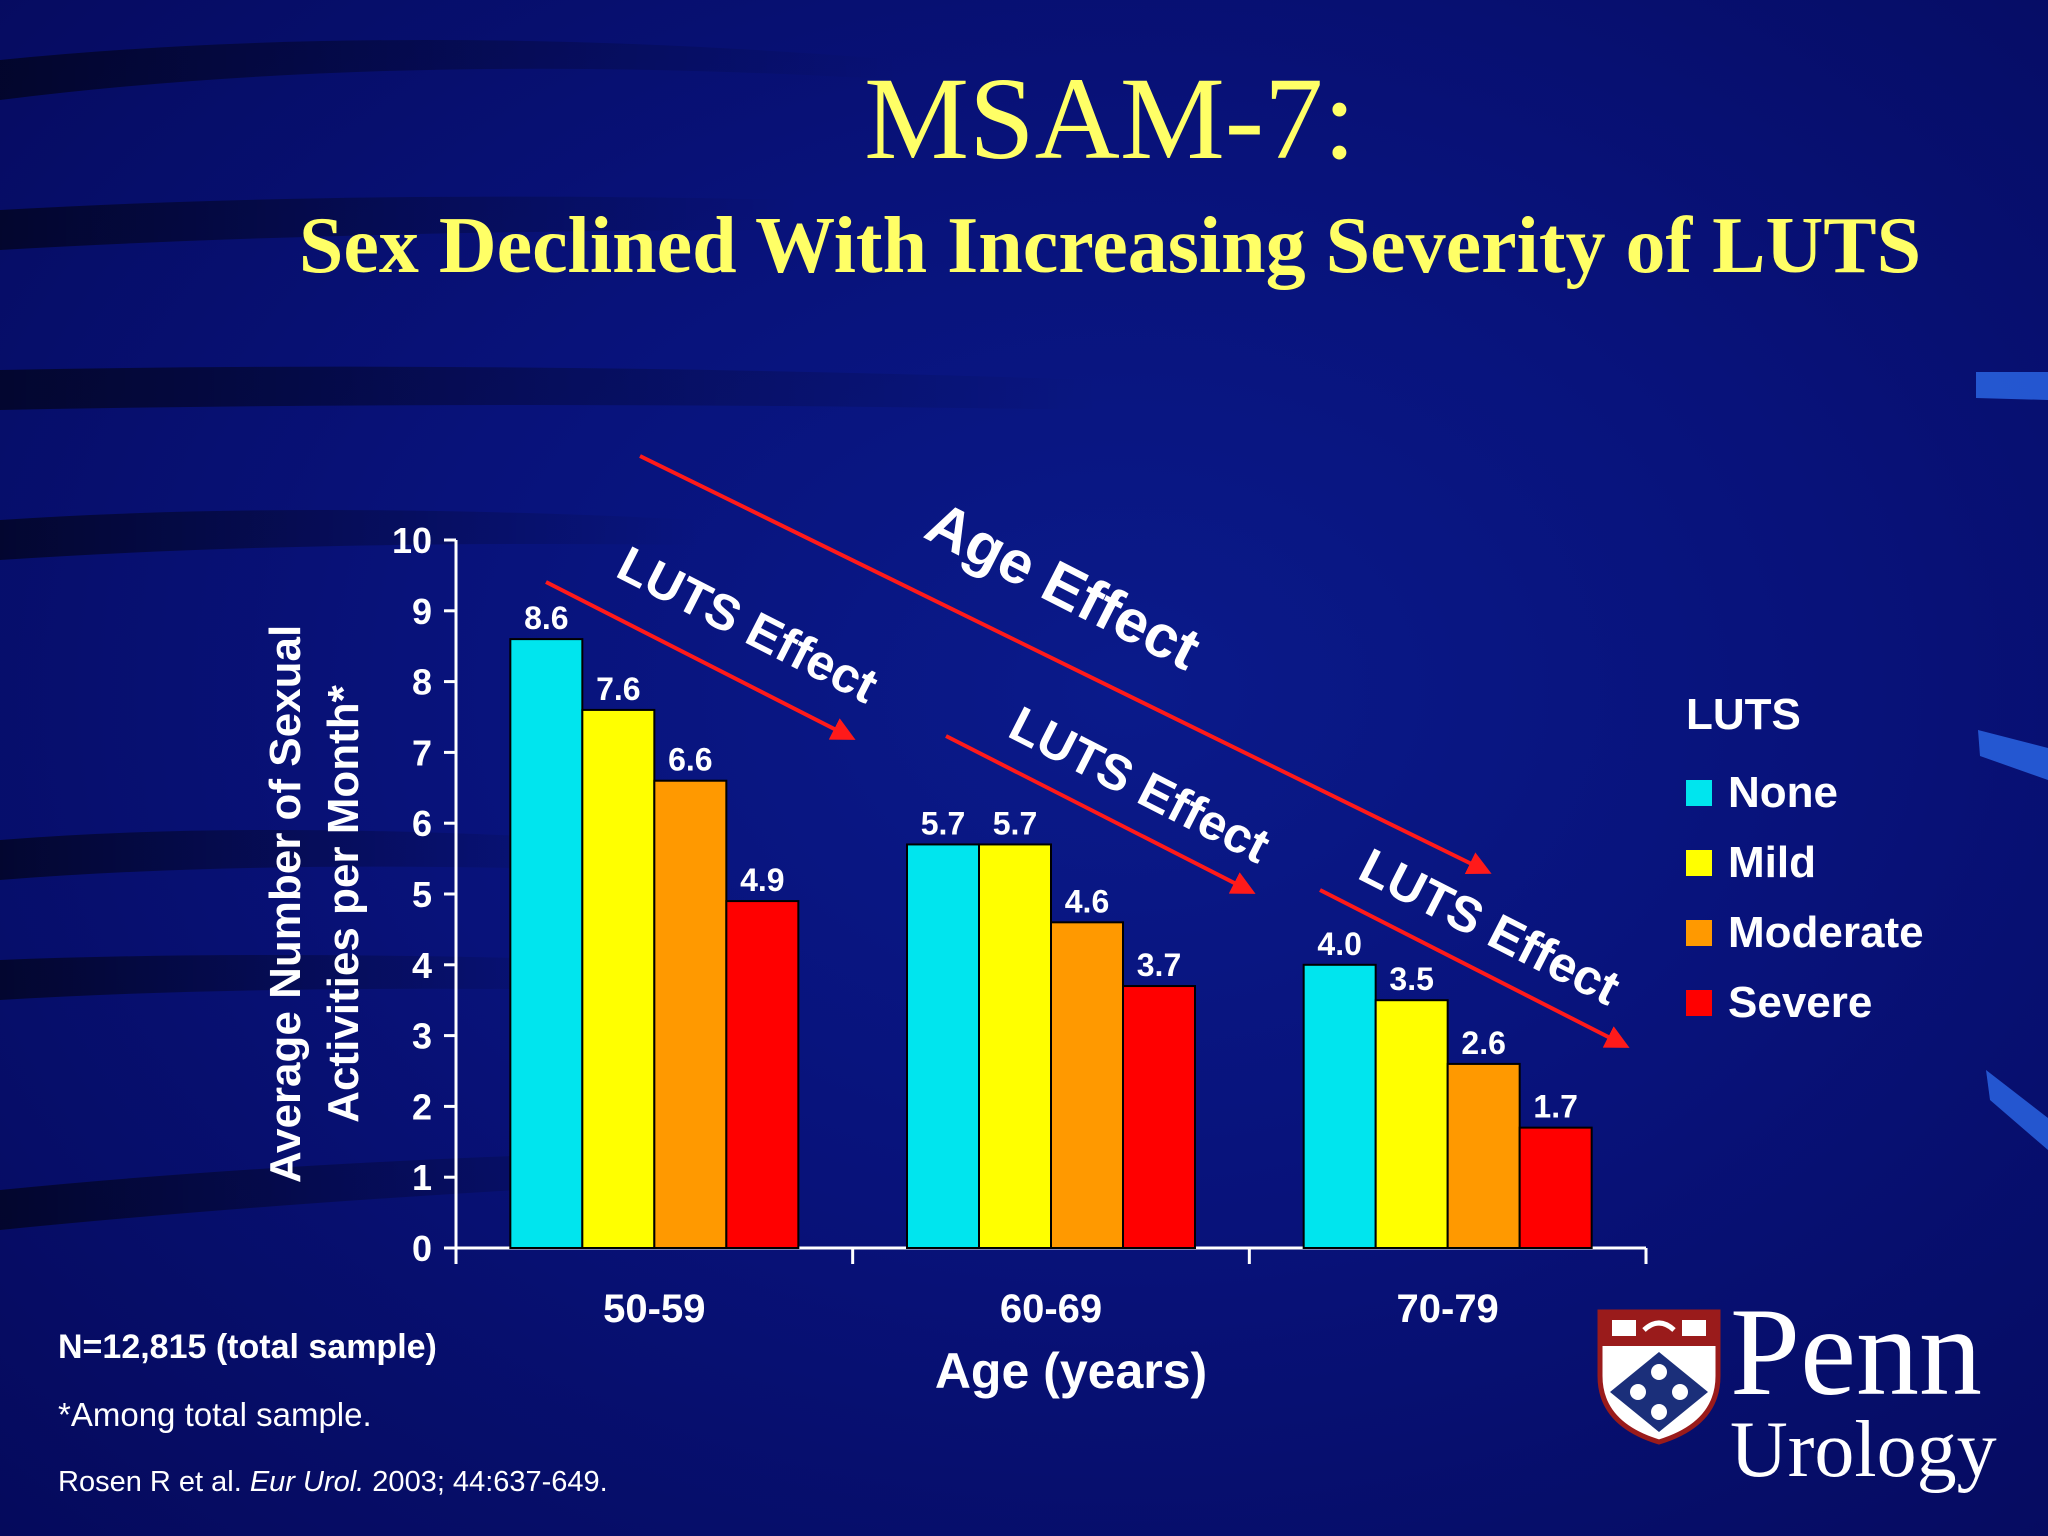 Image resolution: width=2048 pixels, height=1536 pixels. I want to click on y-tick-label: 4, so click(422, 965).